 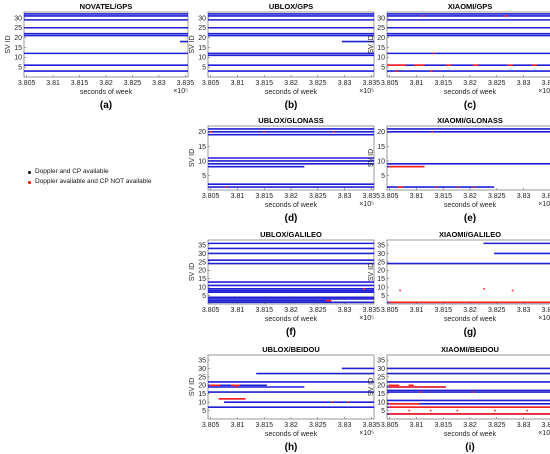 What do you see at coordinates (72, 171) in the screenshot?
I see `legend-label: Doppler and CP available` at bounding box center [72, 171].